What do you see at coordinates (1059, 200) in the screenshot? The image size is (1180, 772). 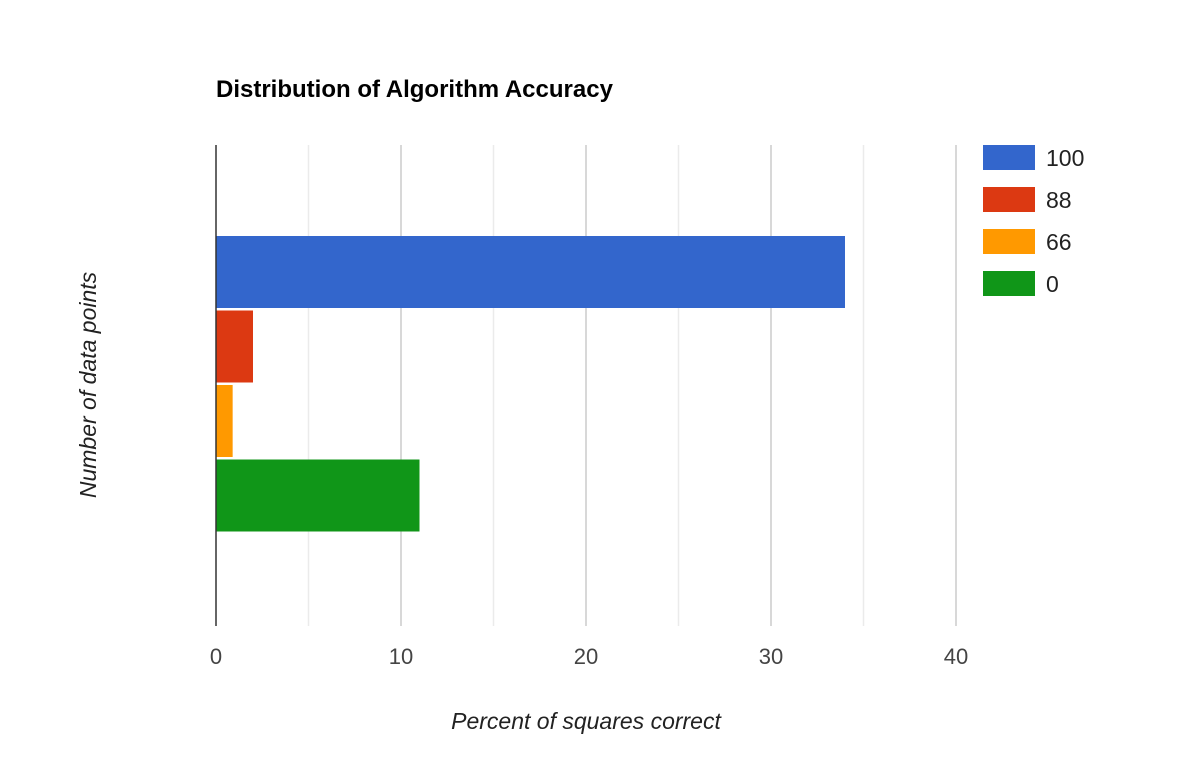 I see `legend-label: 88` at bounding box center [1059, 200].